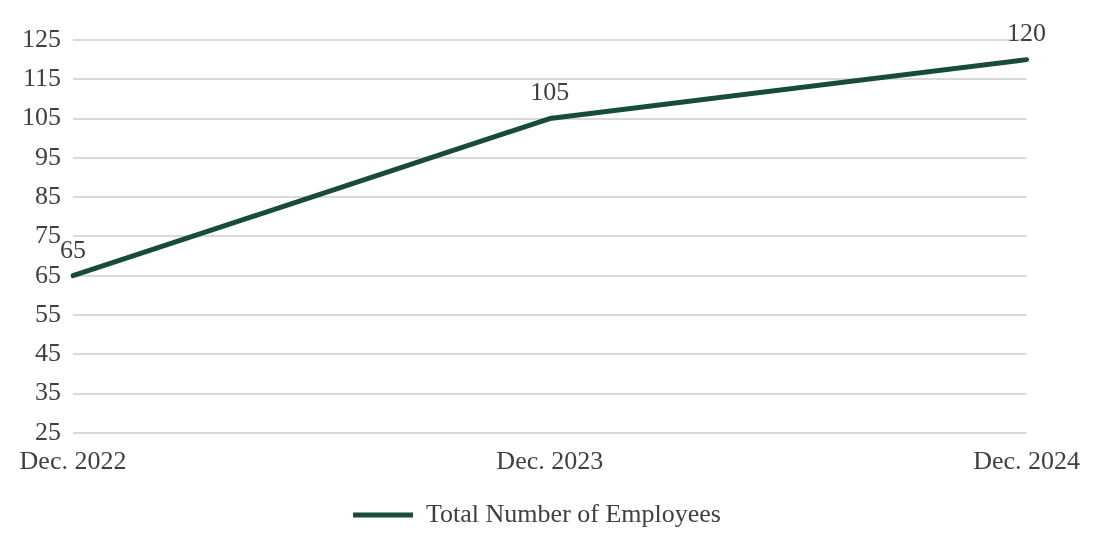  Describe the element at coordinates (48, 431) in the screenshot. I see `y-tick-label: 25` at that location.